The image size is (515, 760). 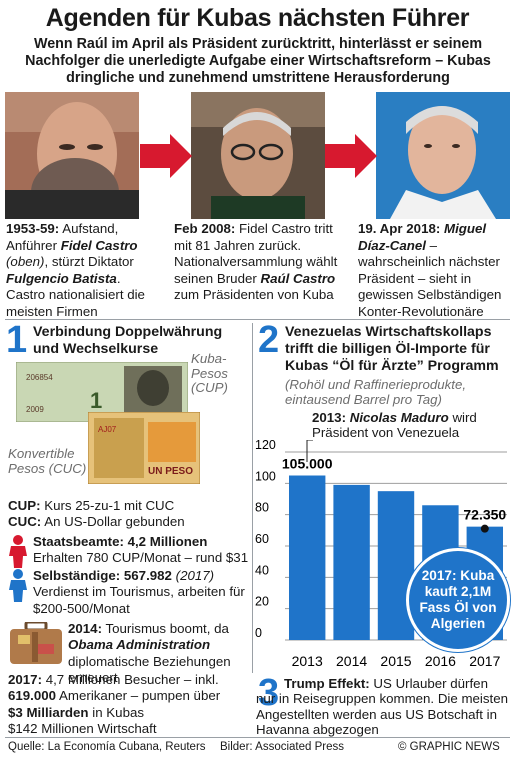 I want to click on cup-label: Kuba-Pesos (CUP), so click(x=209, y=373).